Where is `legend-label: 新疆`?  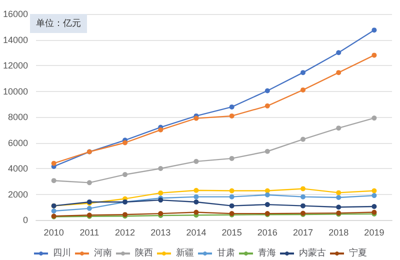 legend-label: 新疆 is located at coordinates (185, 253).